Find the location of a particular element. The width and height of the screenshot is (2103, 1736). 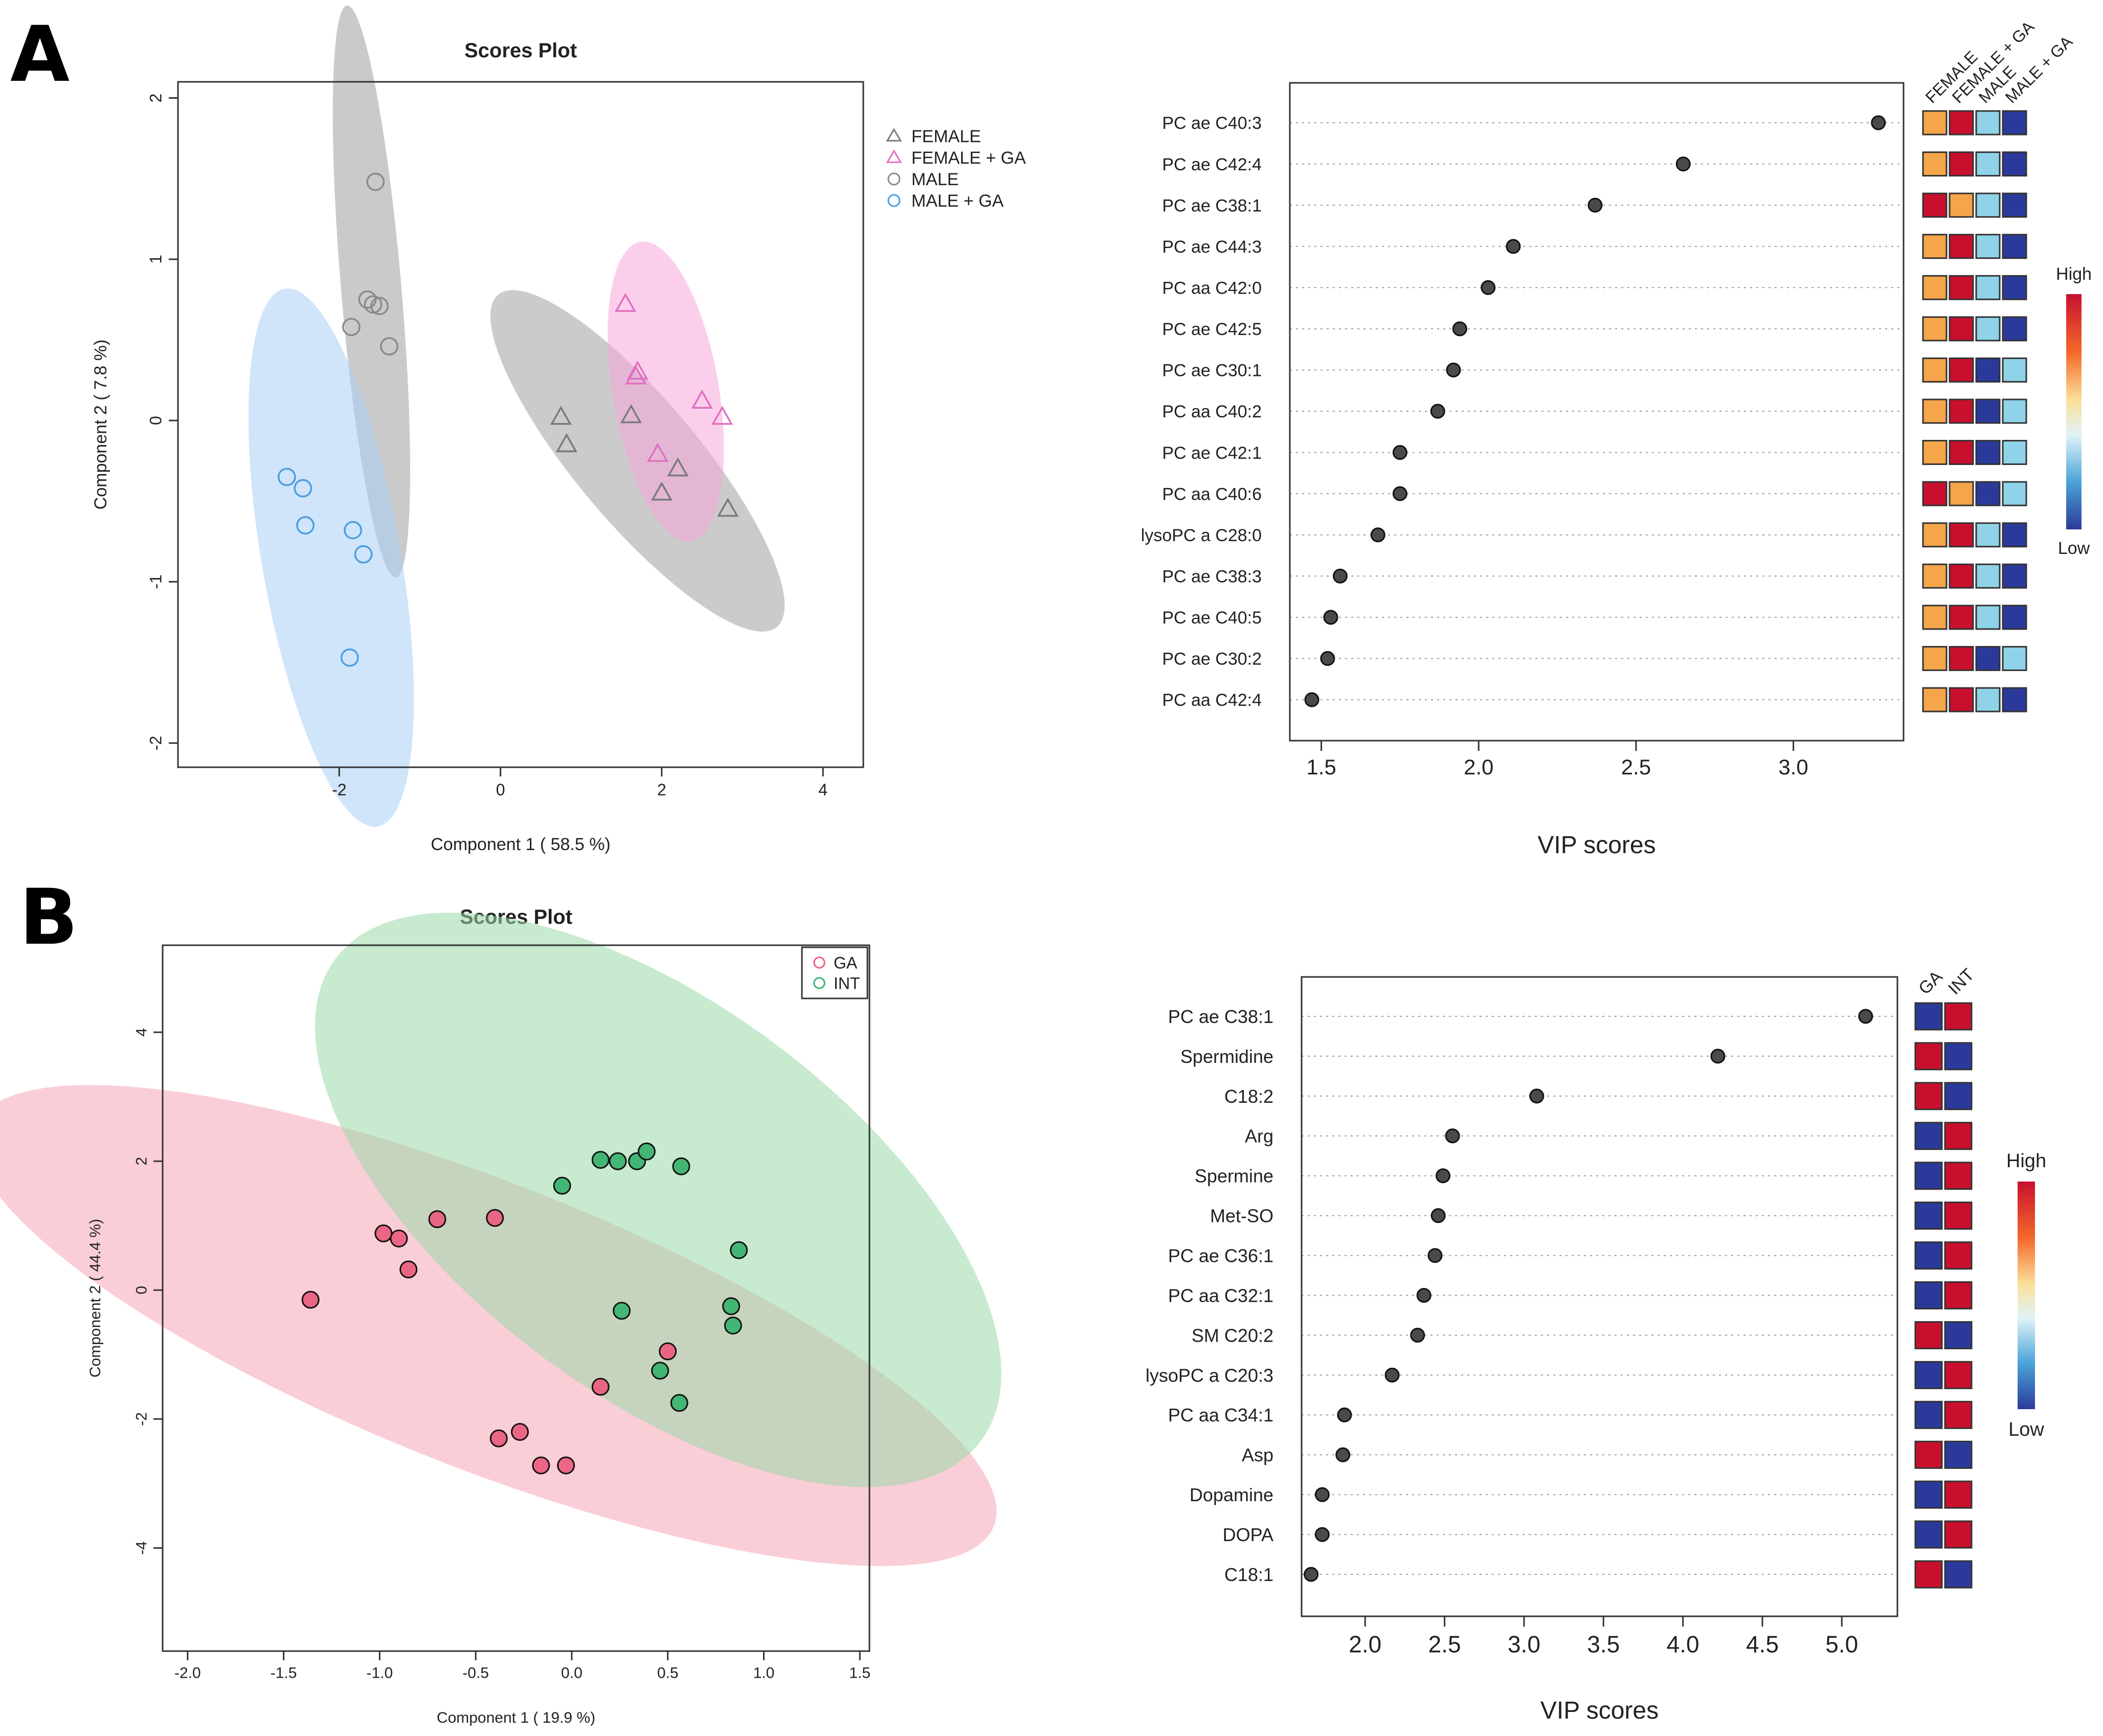

x-axis-label: Component 1 ( 19.9 %) is located at coordinates (516, 1717).